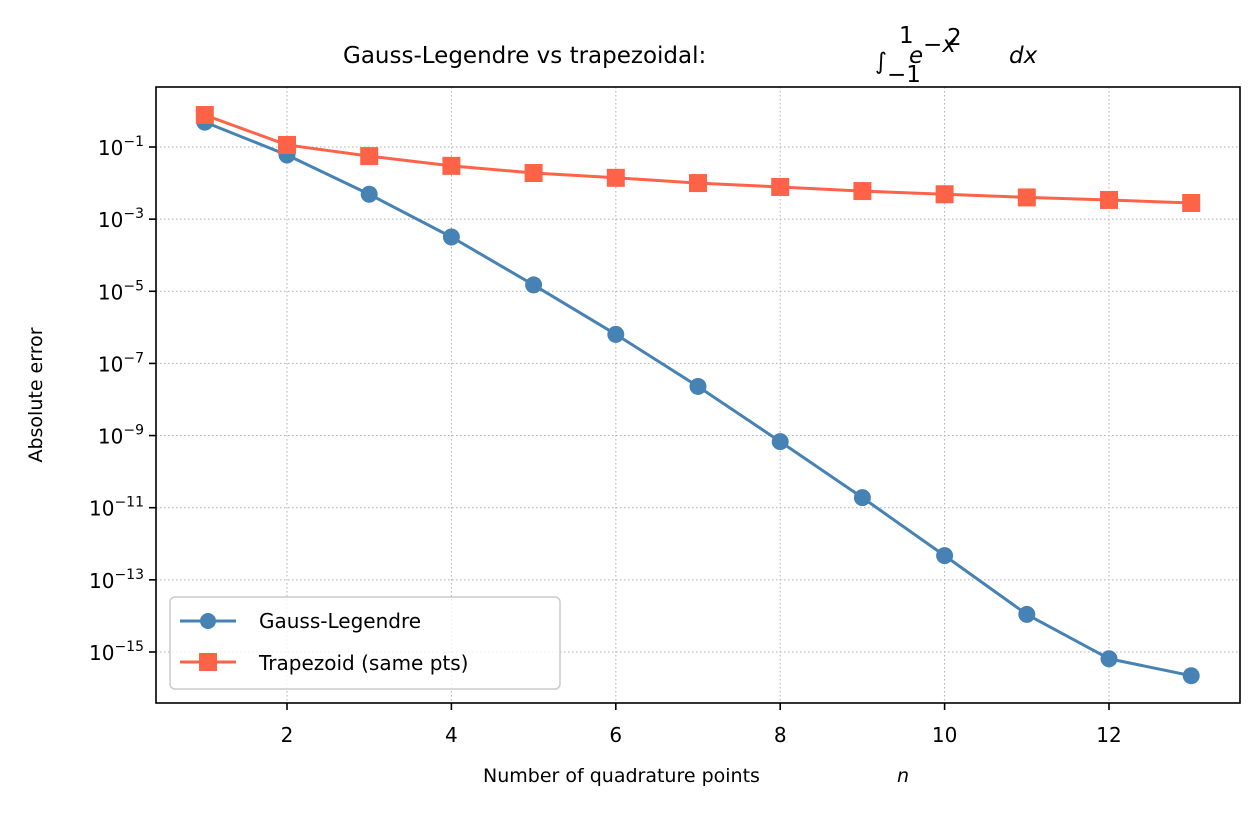 Image resolution: width=1260 pixels, height=814 pixels. What do you see at coordinates (116, 508) in the screenshot?
I see `y-tick-label: 10⁻¹¹` at bounding box center [116, 508].